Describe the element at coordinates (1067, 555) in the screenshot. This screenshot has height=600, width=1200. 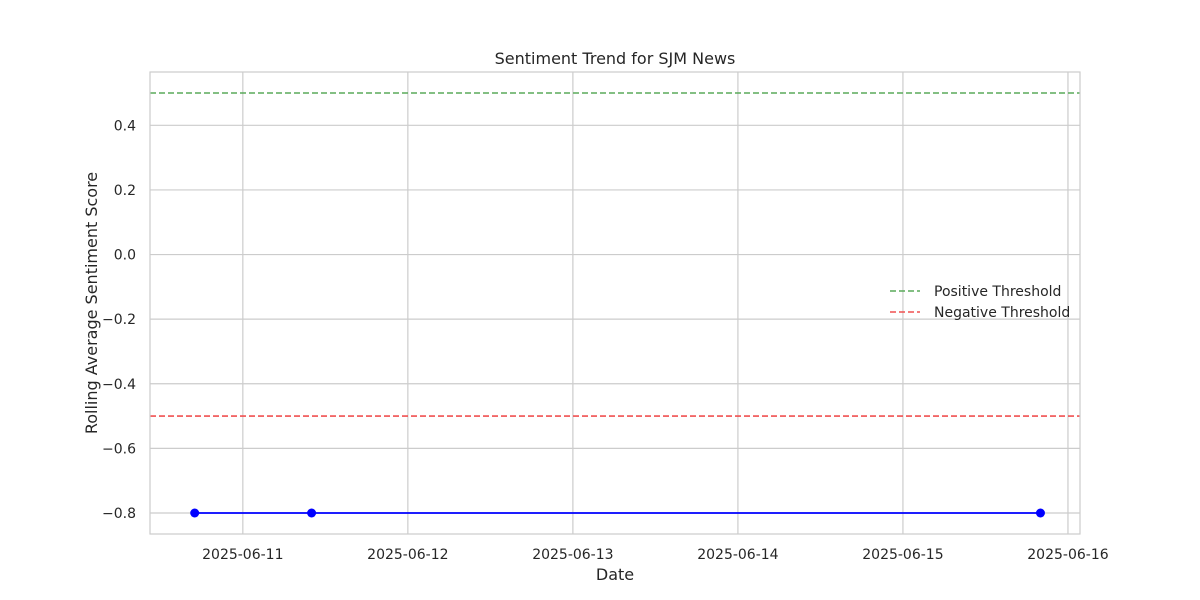
I see `x-tick-label: 2025-06-16` at that location.